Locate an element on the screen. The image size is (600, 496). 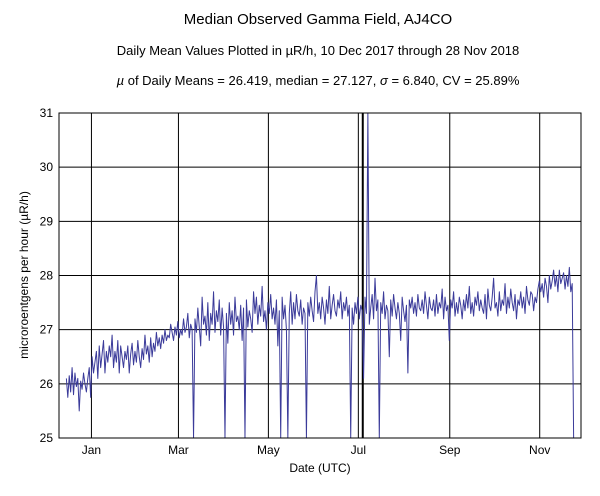
y-tick-label: 25 is located at coordinates (47, 438).